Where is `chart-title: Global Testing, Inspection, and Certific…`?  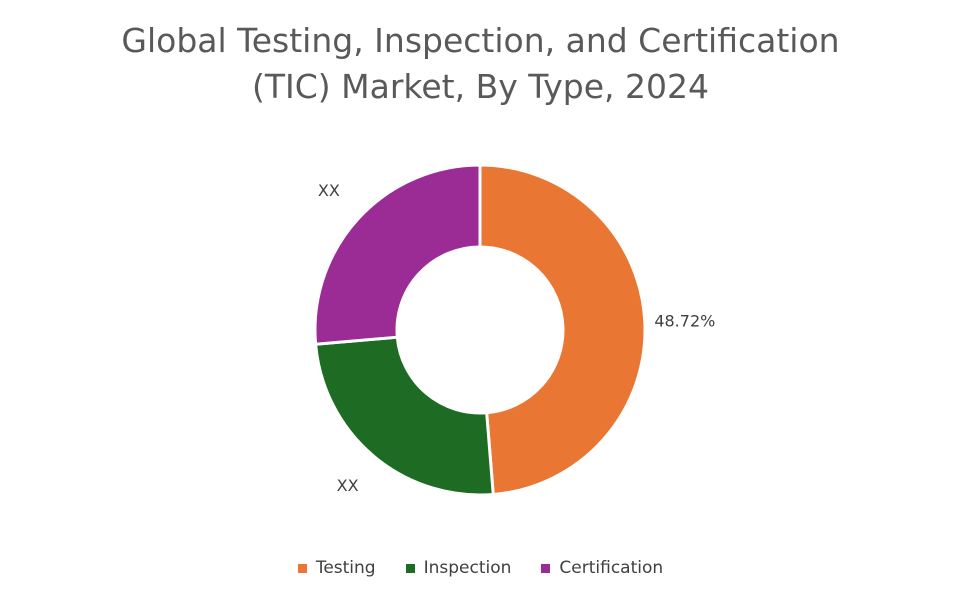 chart-title: Global Testing, Inspection, and Certific… is located at coordinates (480, 63).